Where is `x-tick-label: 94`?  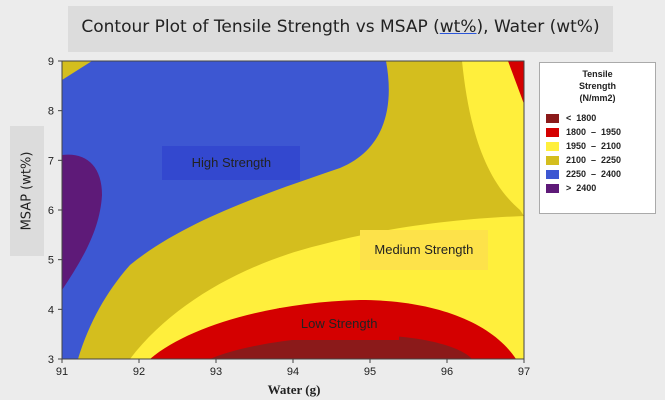
x-tick-label: 94 is located at coordinates (293, 372).